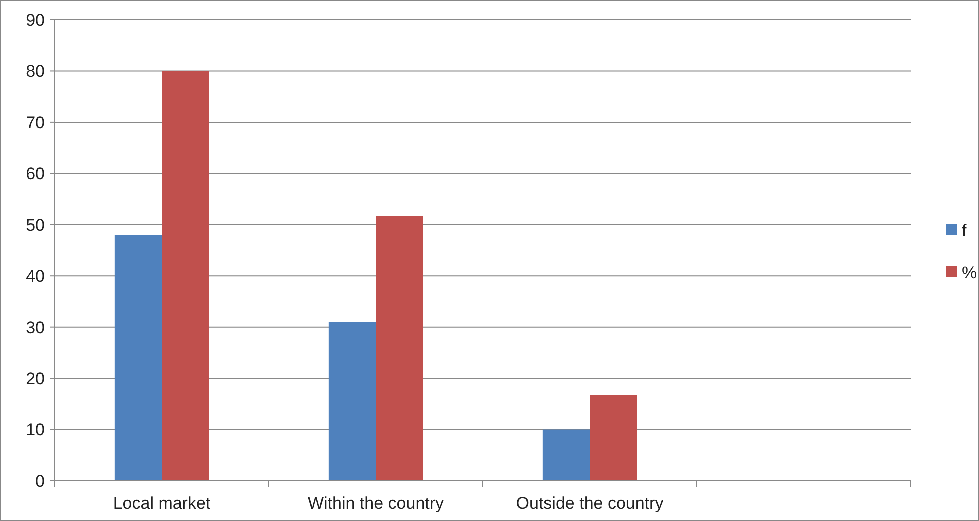 The width and height of the screenshot is (979, 521). Describe the element at coordinates (376, 503) in the screenshot. I see `x-tick-label: Within the country` at that location.